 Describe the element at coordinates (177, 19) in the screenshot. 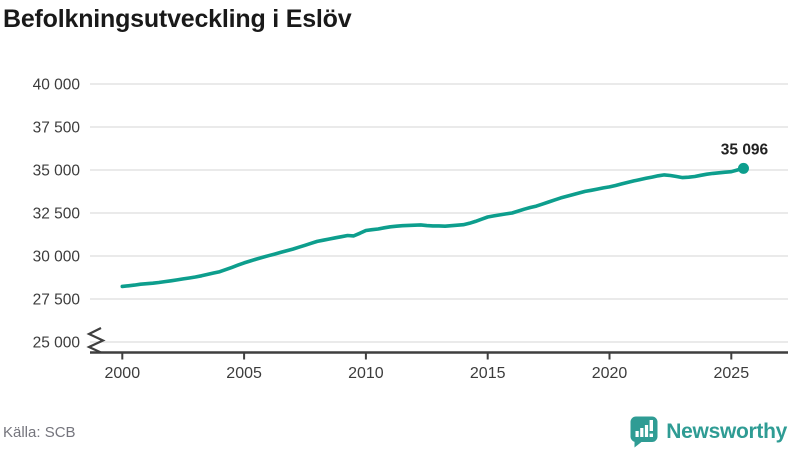

I see `page-title: Befolkningsutveckling i Eslöv` at that location.